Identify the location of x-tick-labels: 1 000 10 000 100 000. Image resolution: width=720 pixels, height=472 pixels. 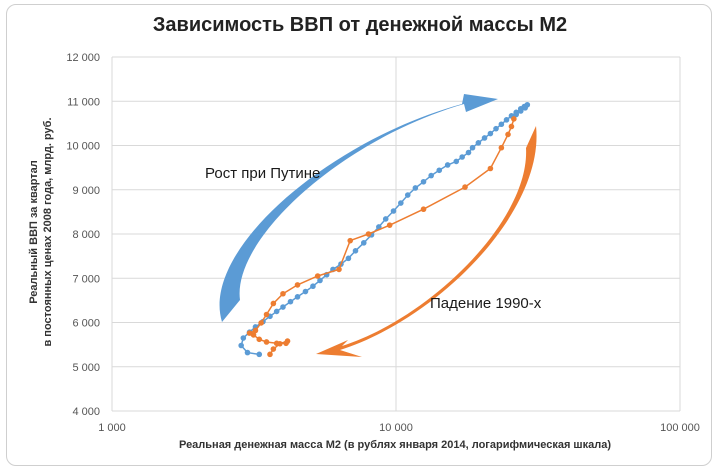
(399, 428).